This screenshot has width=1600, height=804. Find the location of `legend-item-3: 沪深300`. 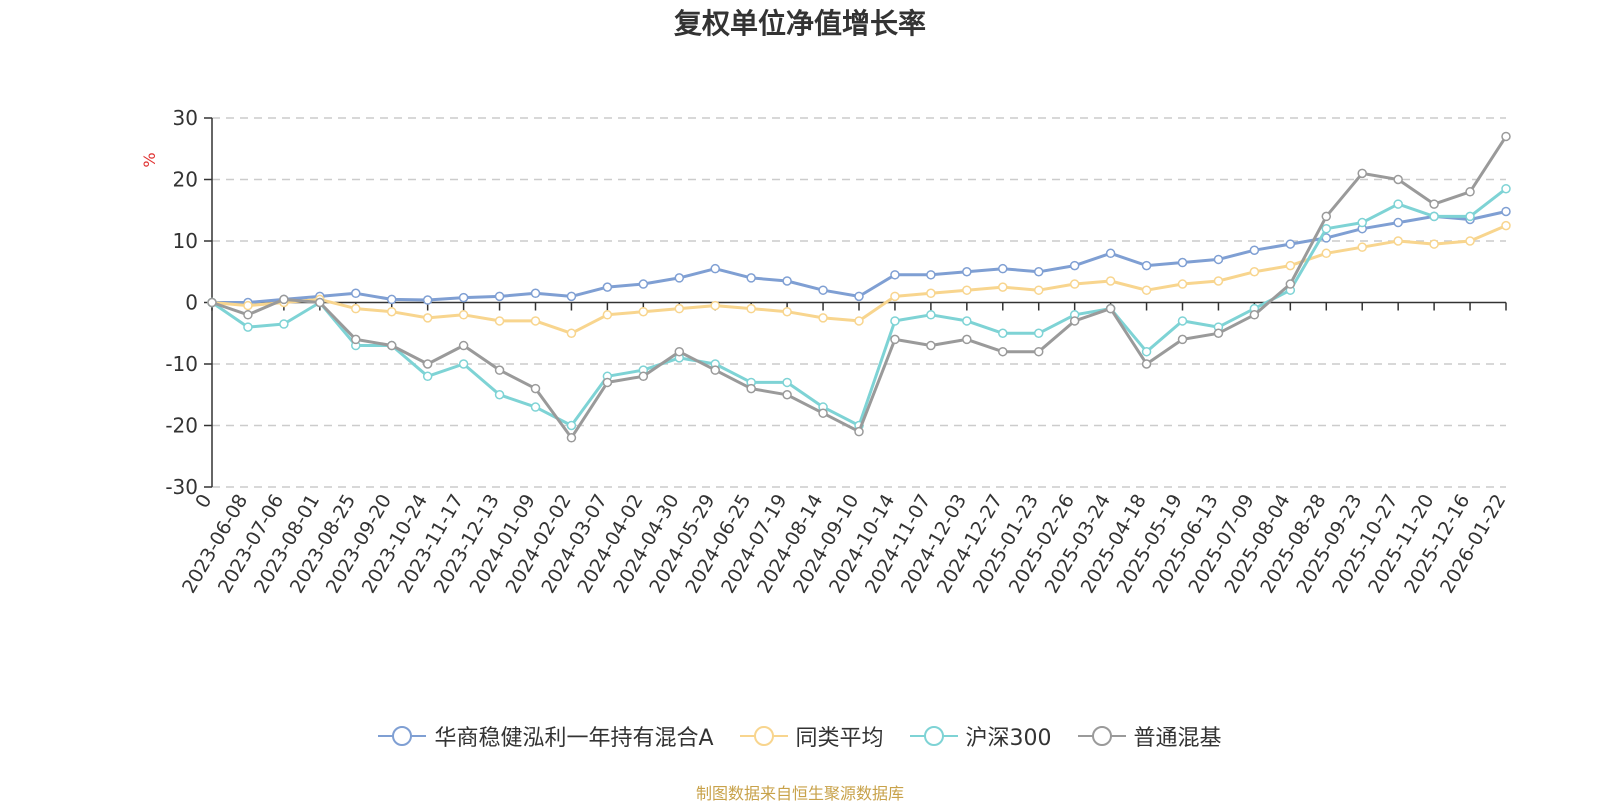

legend-item-3: 沪深300 is located at coordinates (980, 736).